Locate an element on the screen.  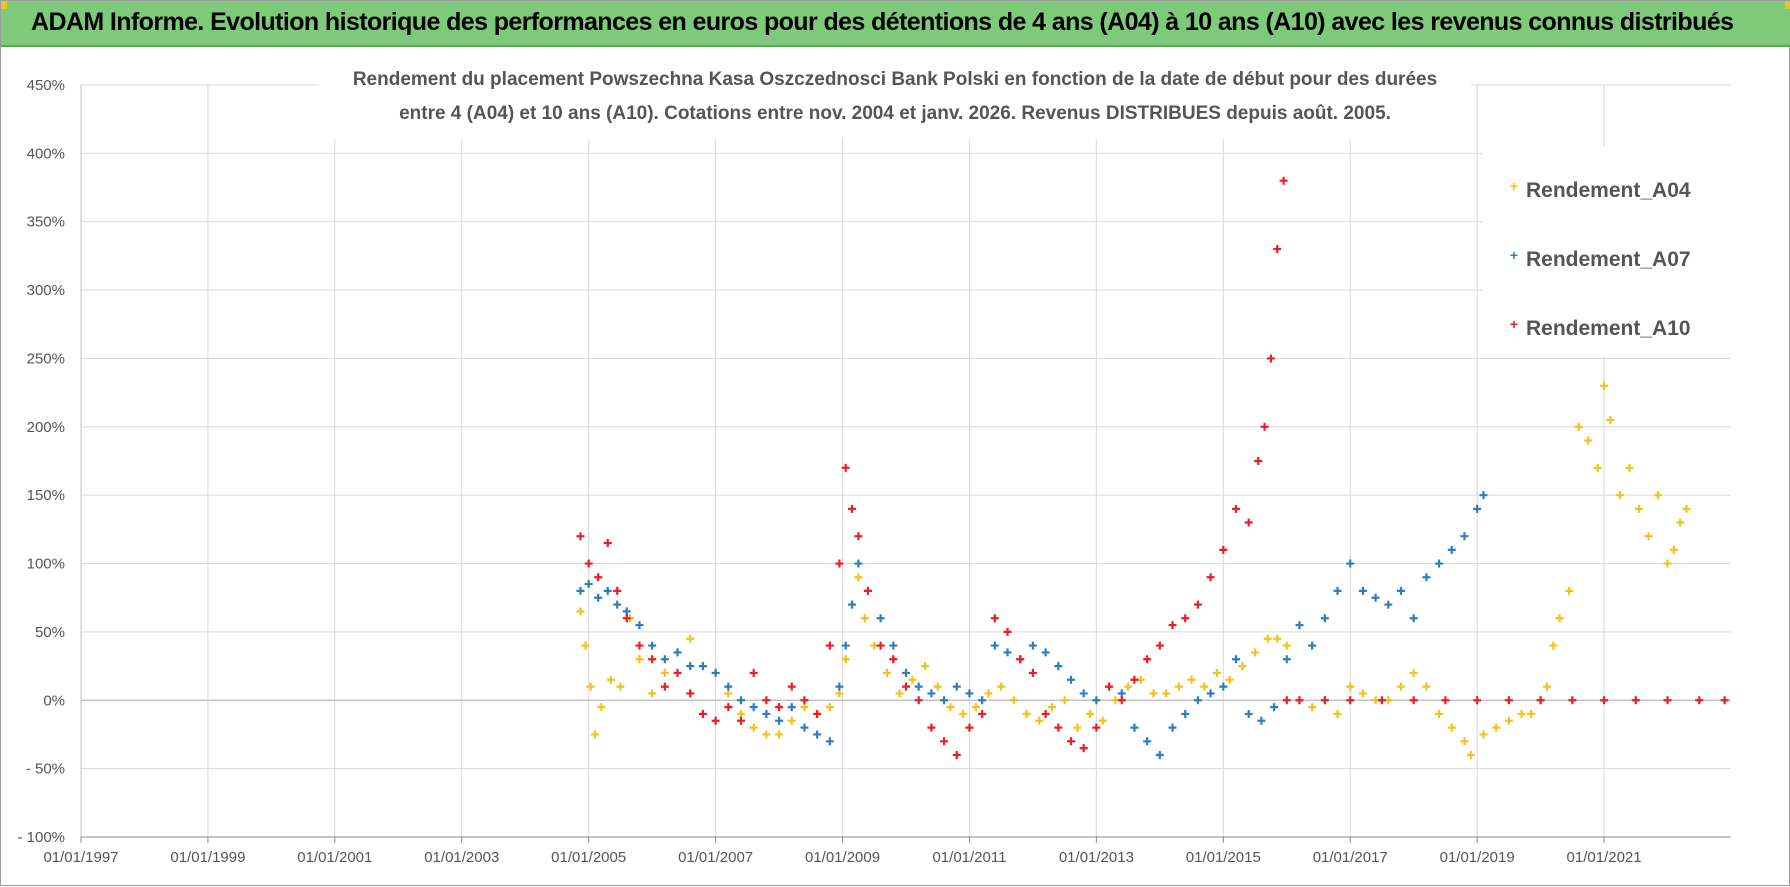
y-tick-label: 50% is located at coordinates (50, 632).